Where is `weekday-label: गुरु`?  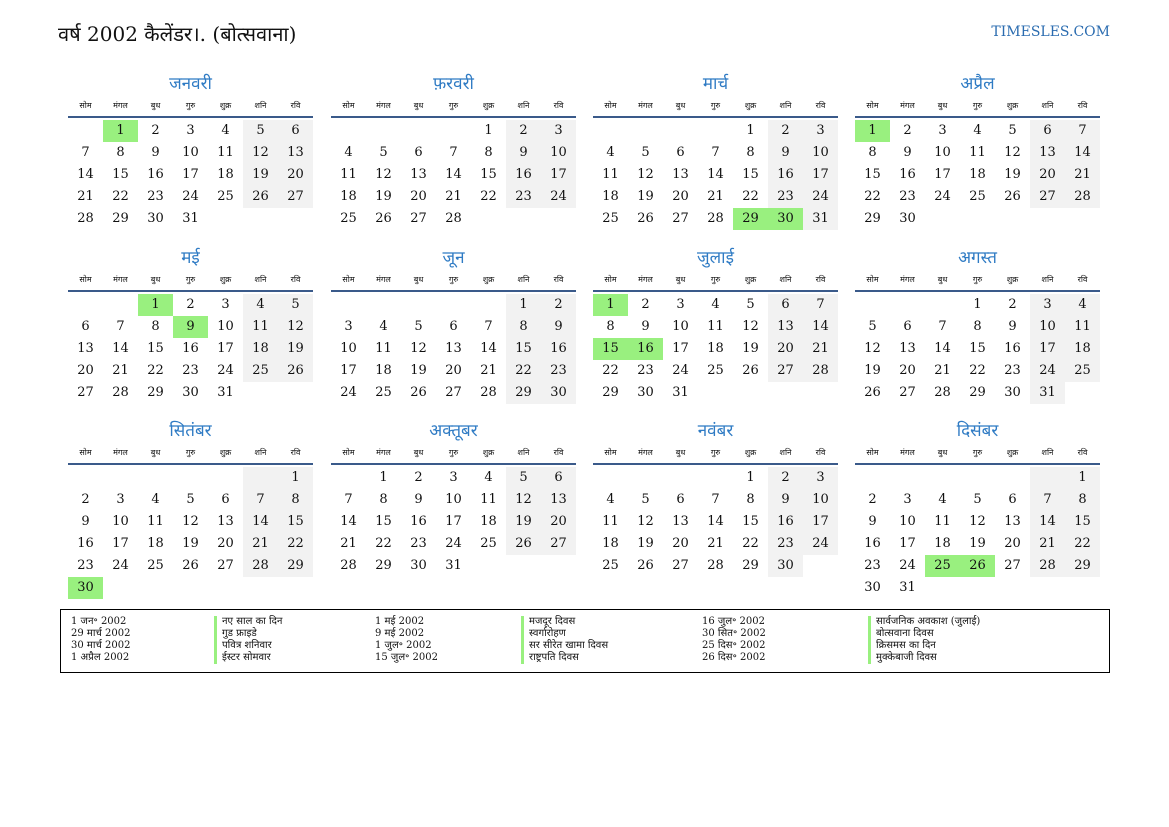 weekday-label: गुरु is located at coordinates (453, 279).